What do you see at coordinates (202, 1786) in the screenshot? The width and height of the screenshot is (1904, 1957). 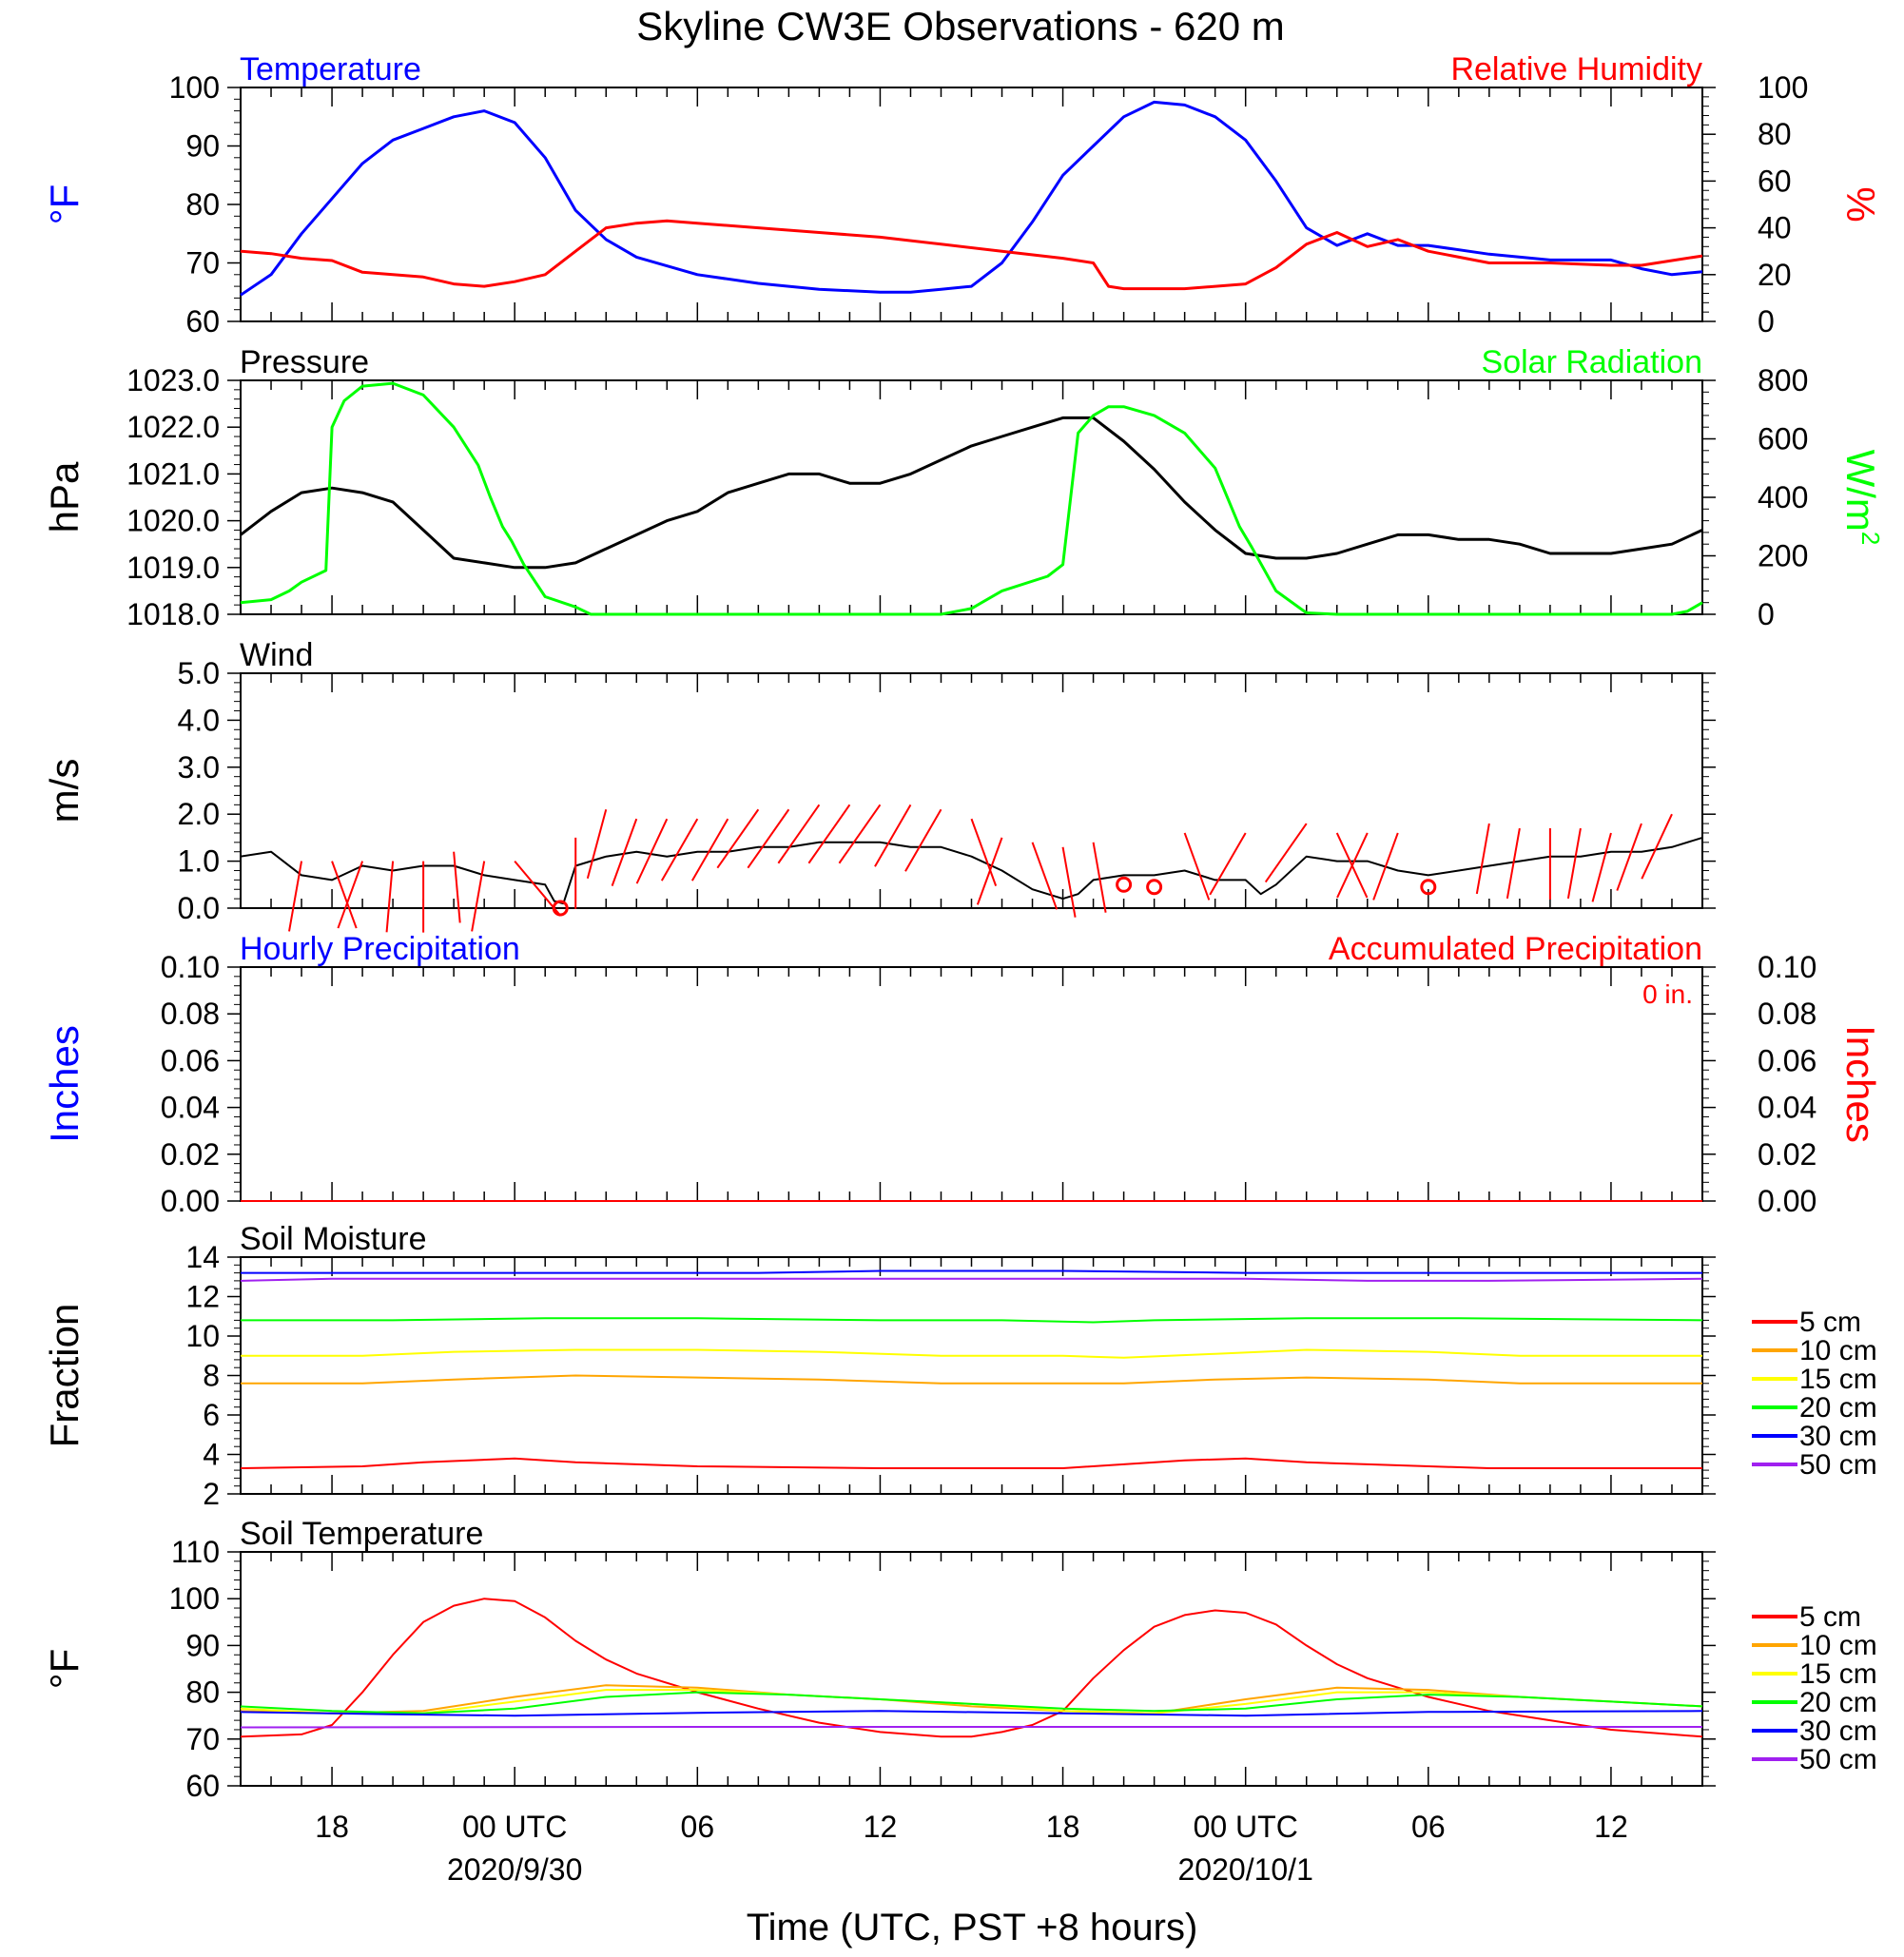 I see `y-tick-label-left: 60` at bounding box center [202, 1786].